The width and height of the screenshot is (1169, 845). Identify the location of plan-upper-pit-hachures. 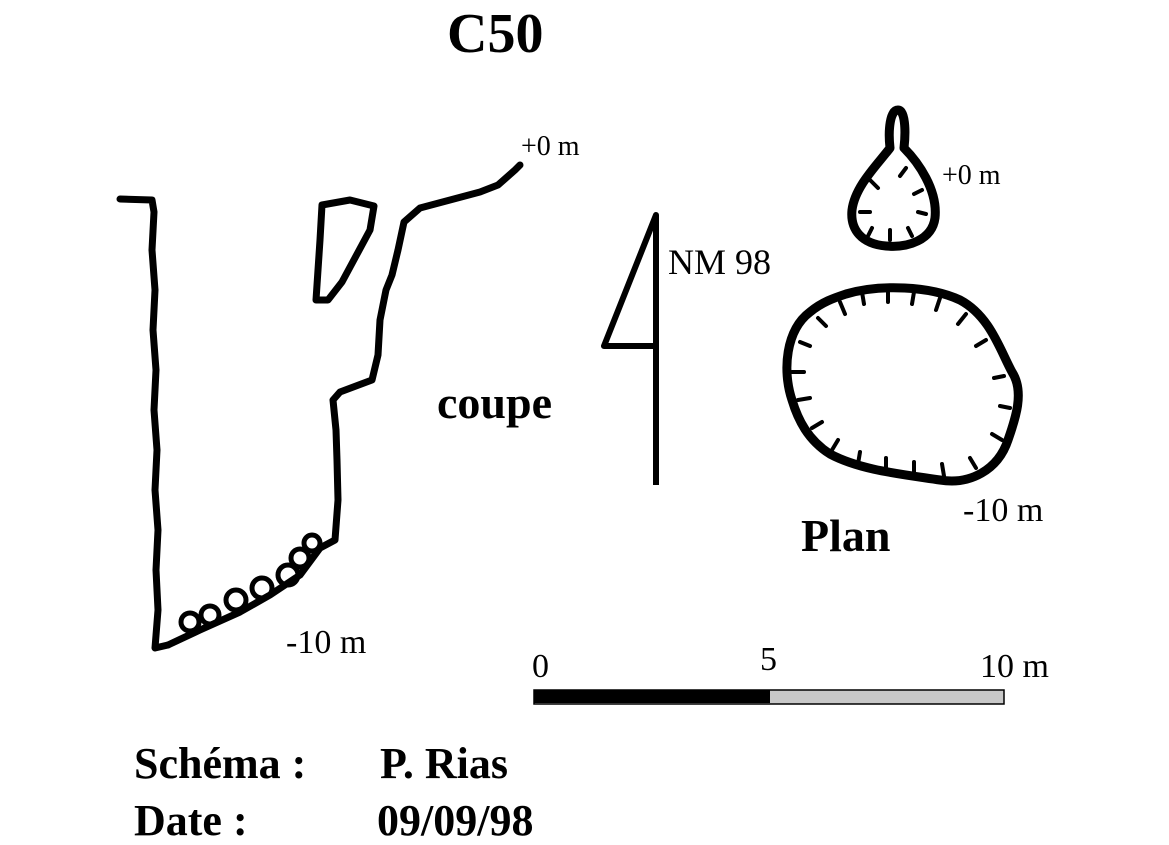
(893, 204).